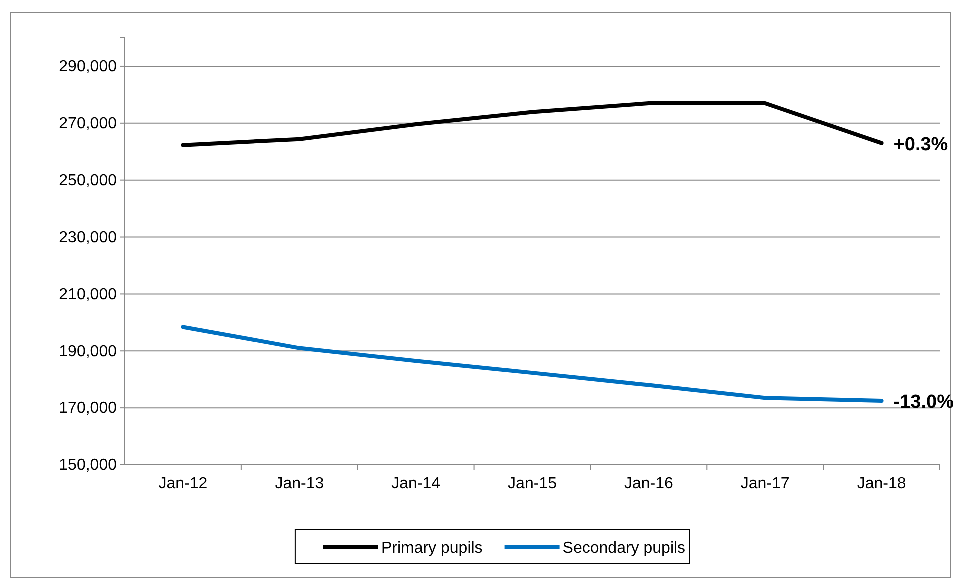  What do you see at coordinates (88, 181) in the screenshot?
I see `y-tick-label: 250,000` at bounding box center [88, 181].